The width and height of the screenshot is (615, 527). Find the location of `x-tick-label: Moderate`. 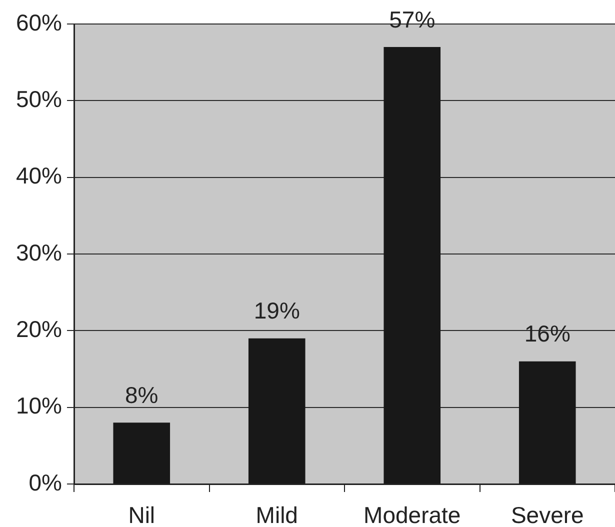

x-tick-label: Moderate is located at coordinates (412, 514).